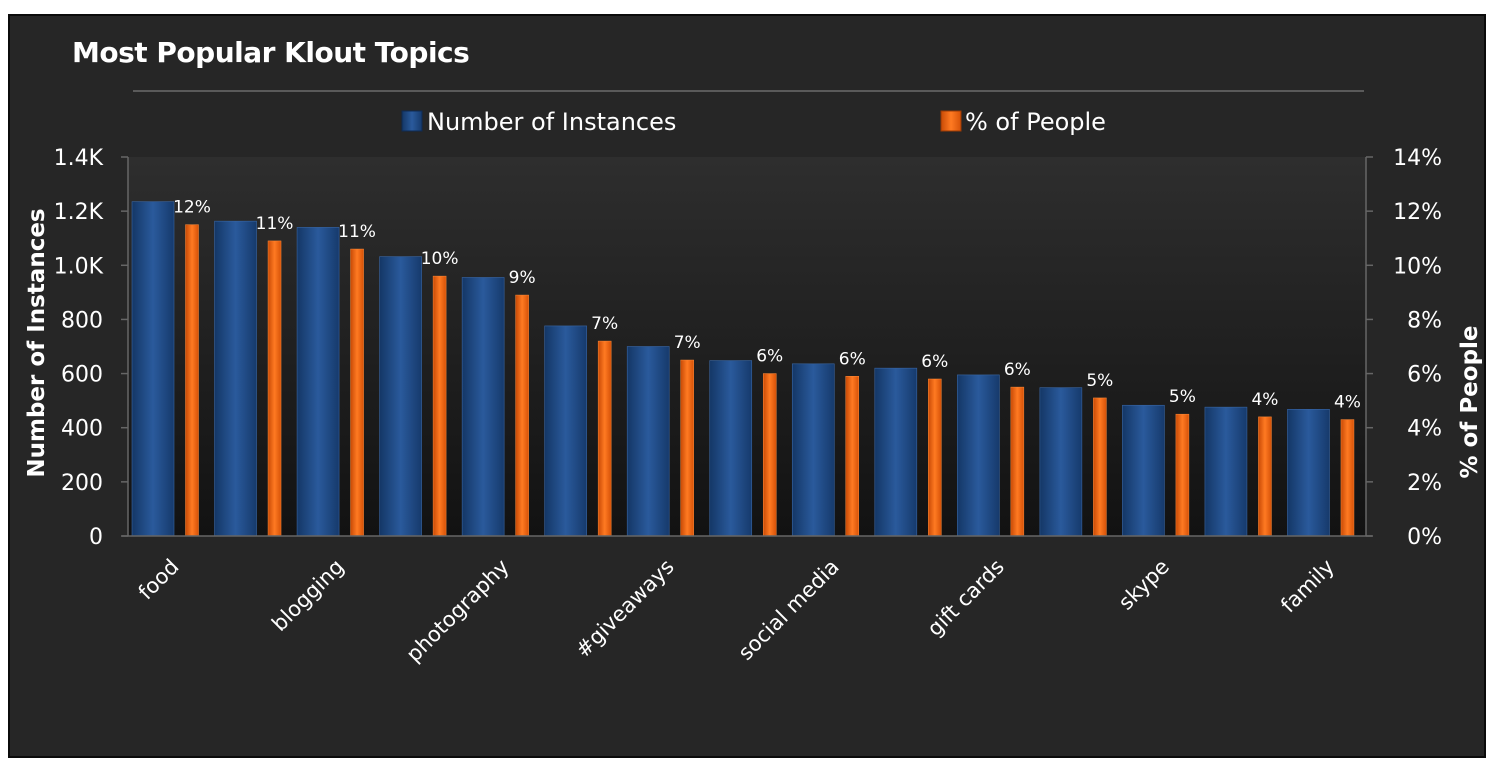 This screenshot has width=1493, height=765. Describe the element at coordinates (1417, 266) in the screenshot. I see `y-tick-label-right: 10%` at that location.